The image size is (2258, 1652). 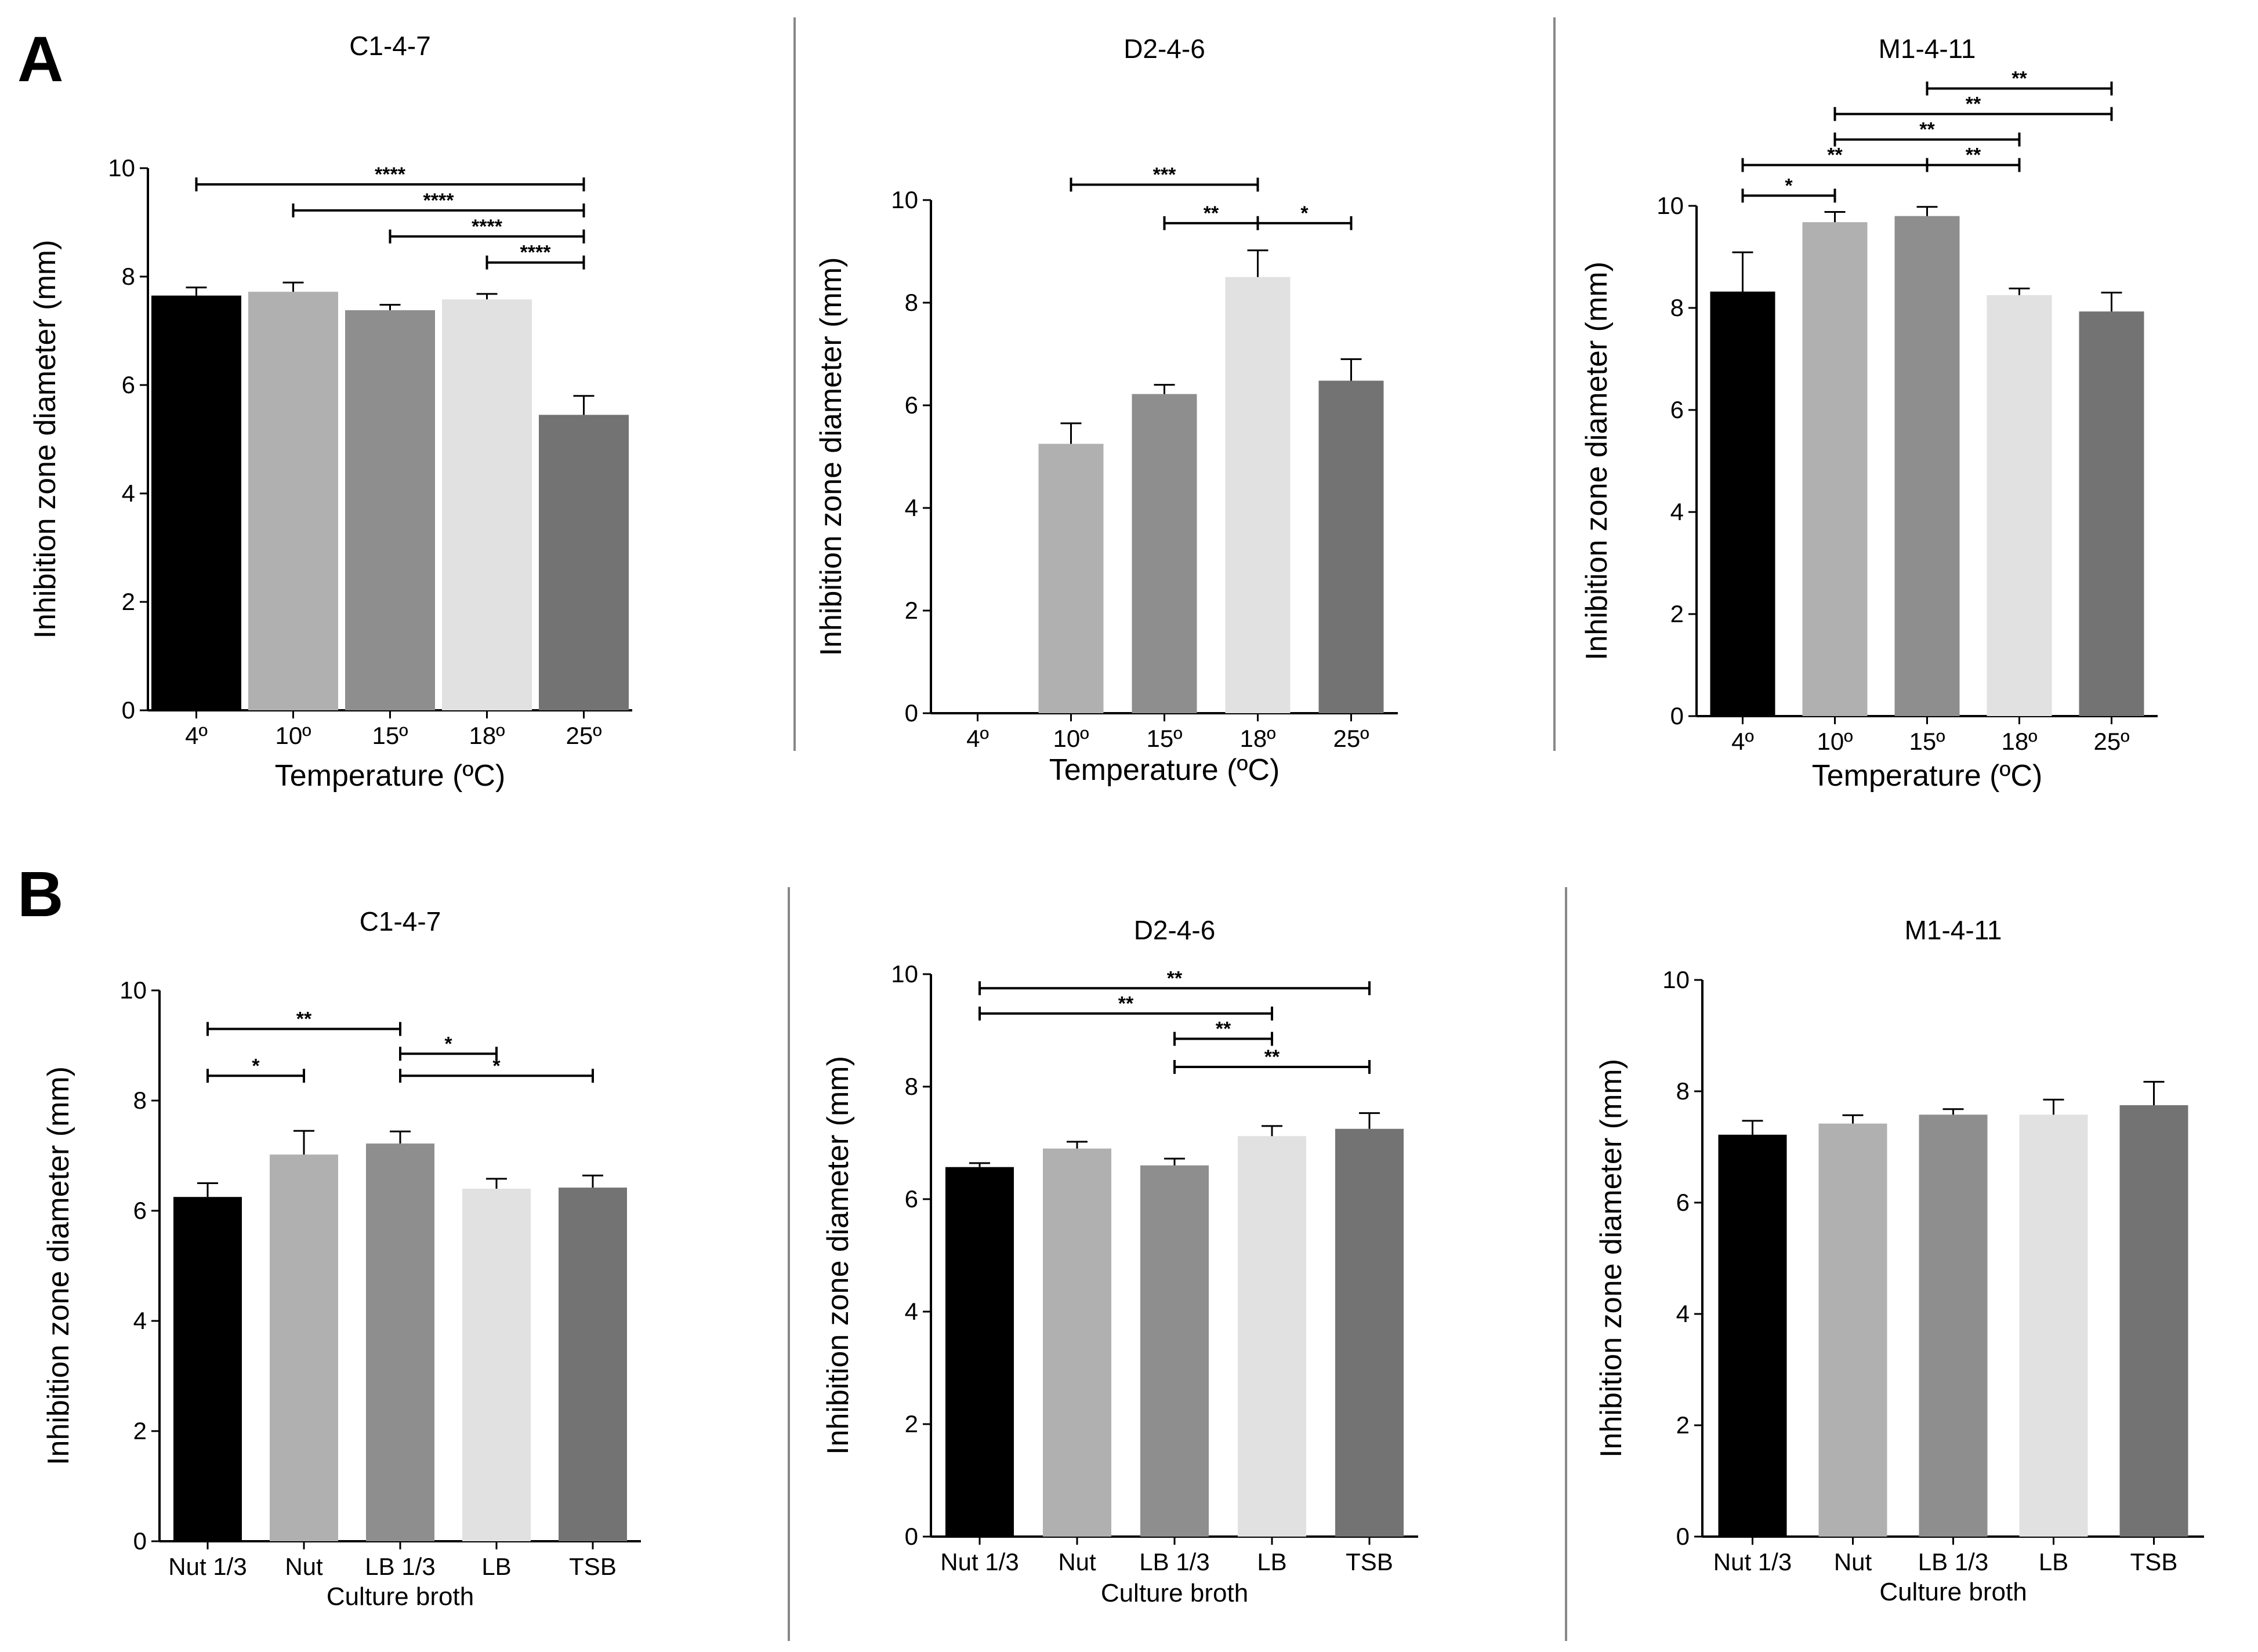 I want to click on x-axis-label: Culture broth, so click(x=1953, y=1592).